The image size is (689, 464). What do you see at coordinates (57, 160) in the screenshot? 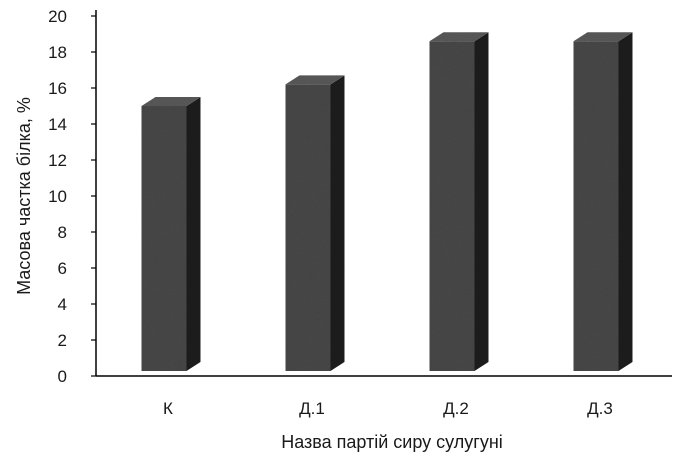
I see `y-tick-label: 12` at bounding box center [57, 160].